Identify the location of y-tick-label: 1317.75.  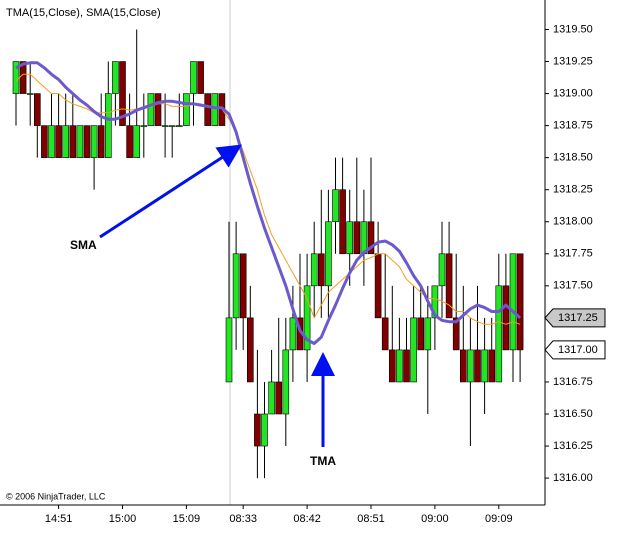
(573, 254).